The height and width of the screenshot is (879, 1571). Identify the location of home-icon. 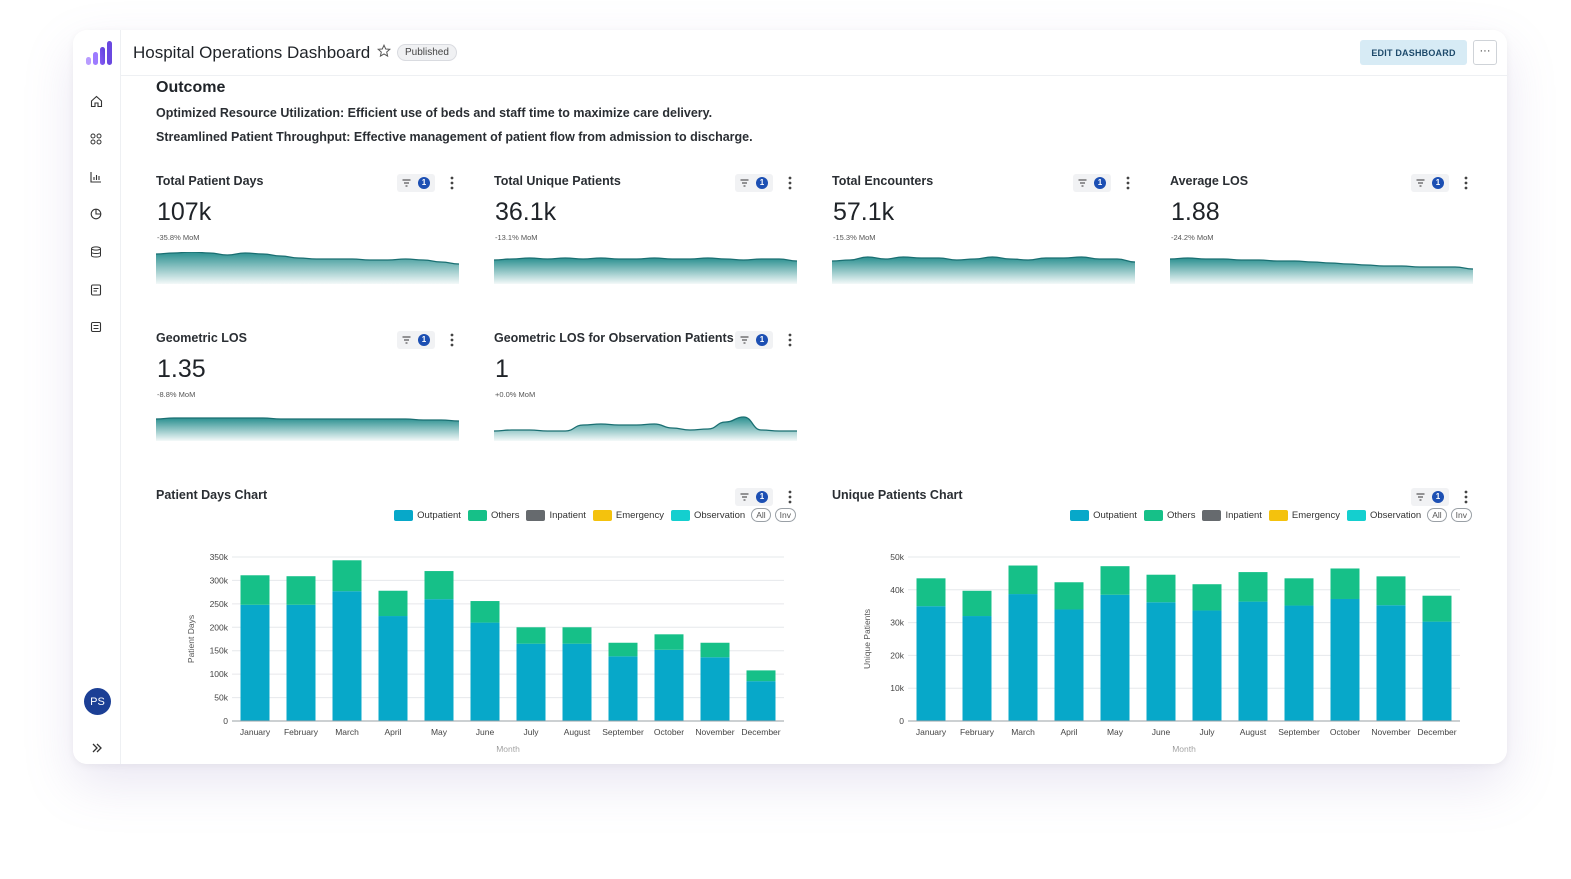
(96, 101).